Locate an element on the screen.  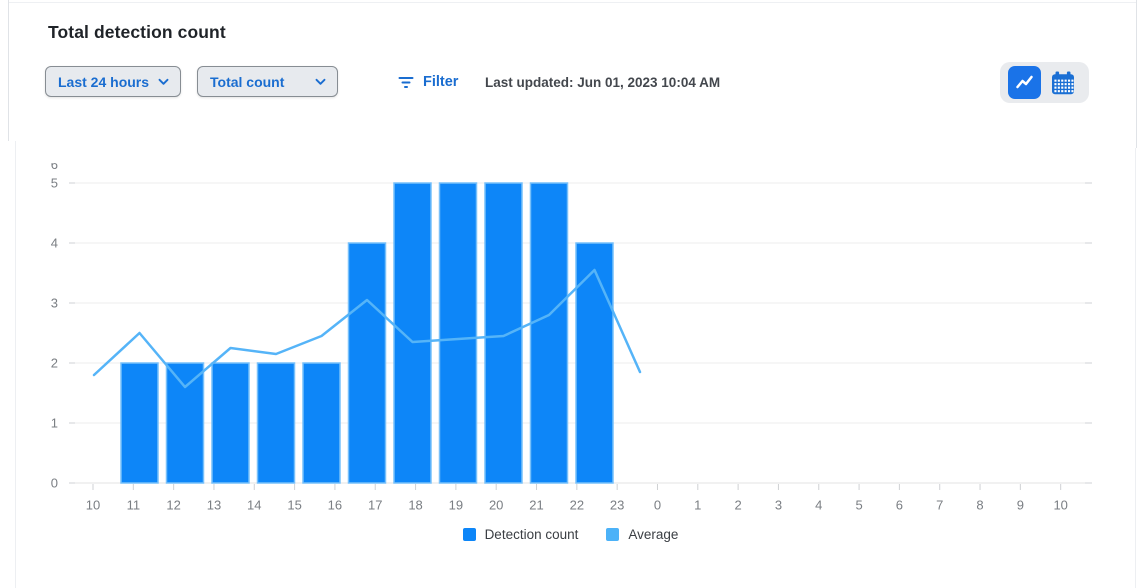
svg-text: 16 is located at coordinates (335, 505).